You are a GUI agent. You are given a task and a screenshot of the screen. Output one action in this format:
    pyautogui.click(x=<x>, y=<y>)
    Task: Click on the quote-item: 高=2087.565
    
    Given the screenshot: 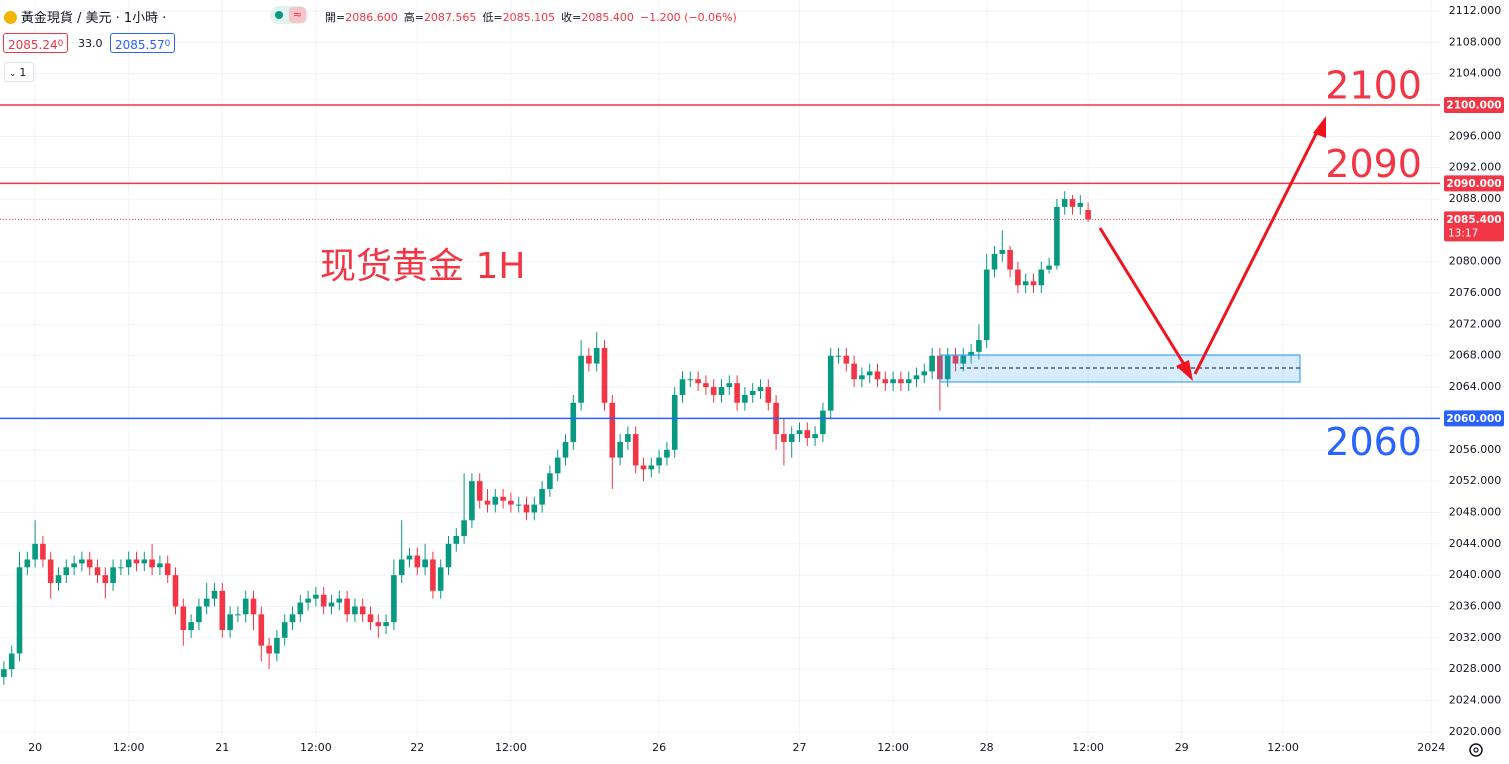 What is the action you would take?
    pyautogui.click(x=440, y=17)
    